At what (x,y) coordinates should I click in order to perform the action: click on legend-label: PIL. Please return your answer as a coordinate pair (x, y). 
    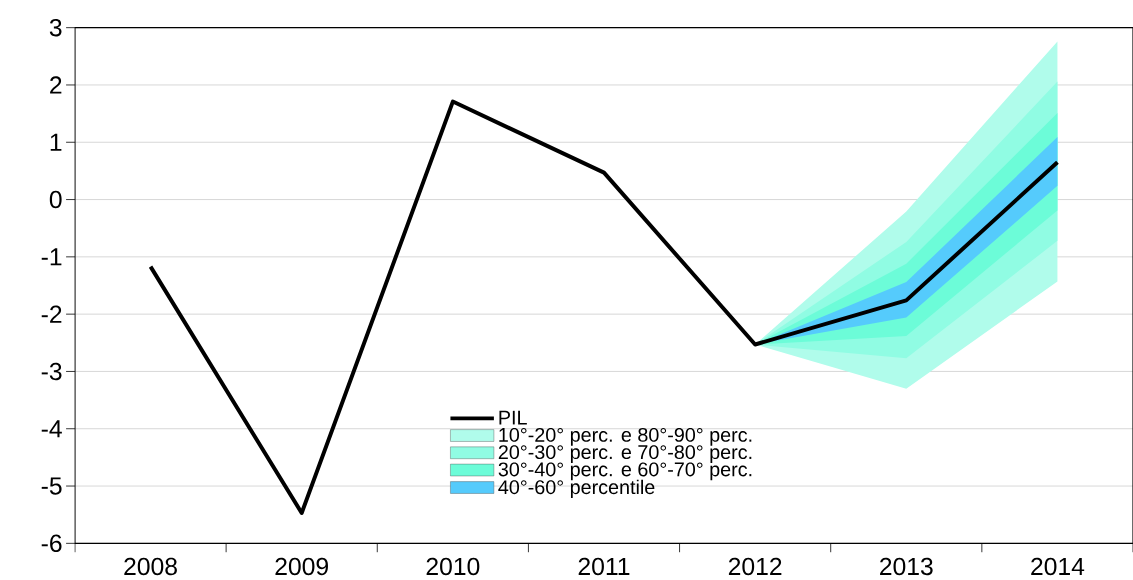
    Looking at the image, I should click on (513, 417).